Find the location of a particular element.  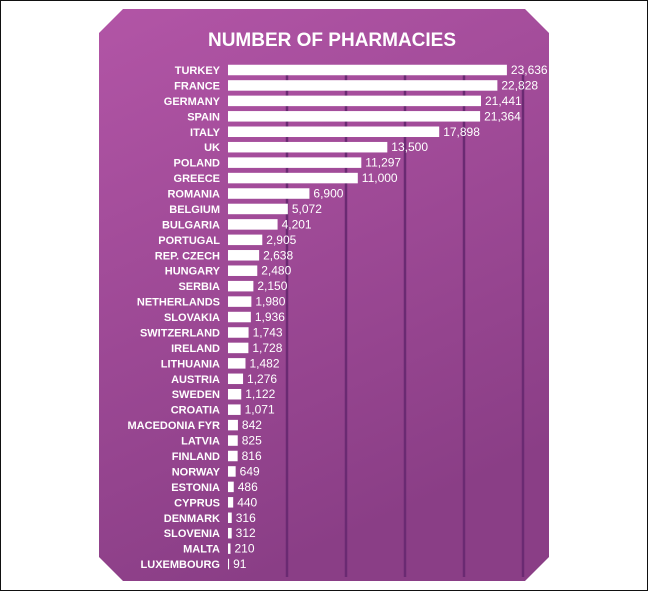

value-label: 2,905 is located at coordinates (281, 240).